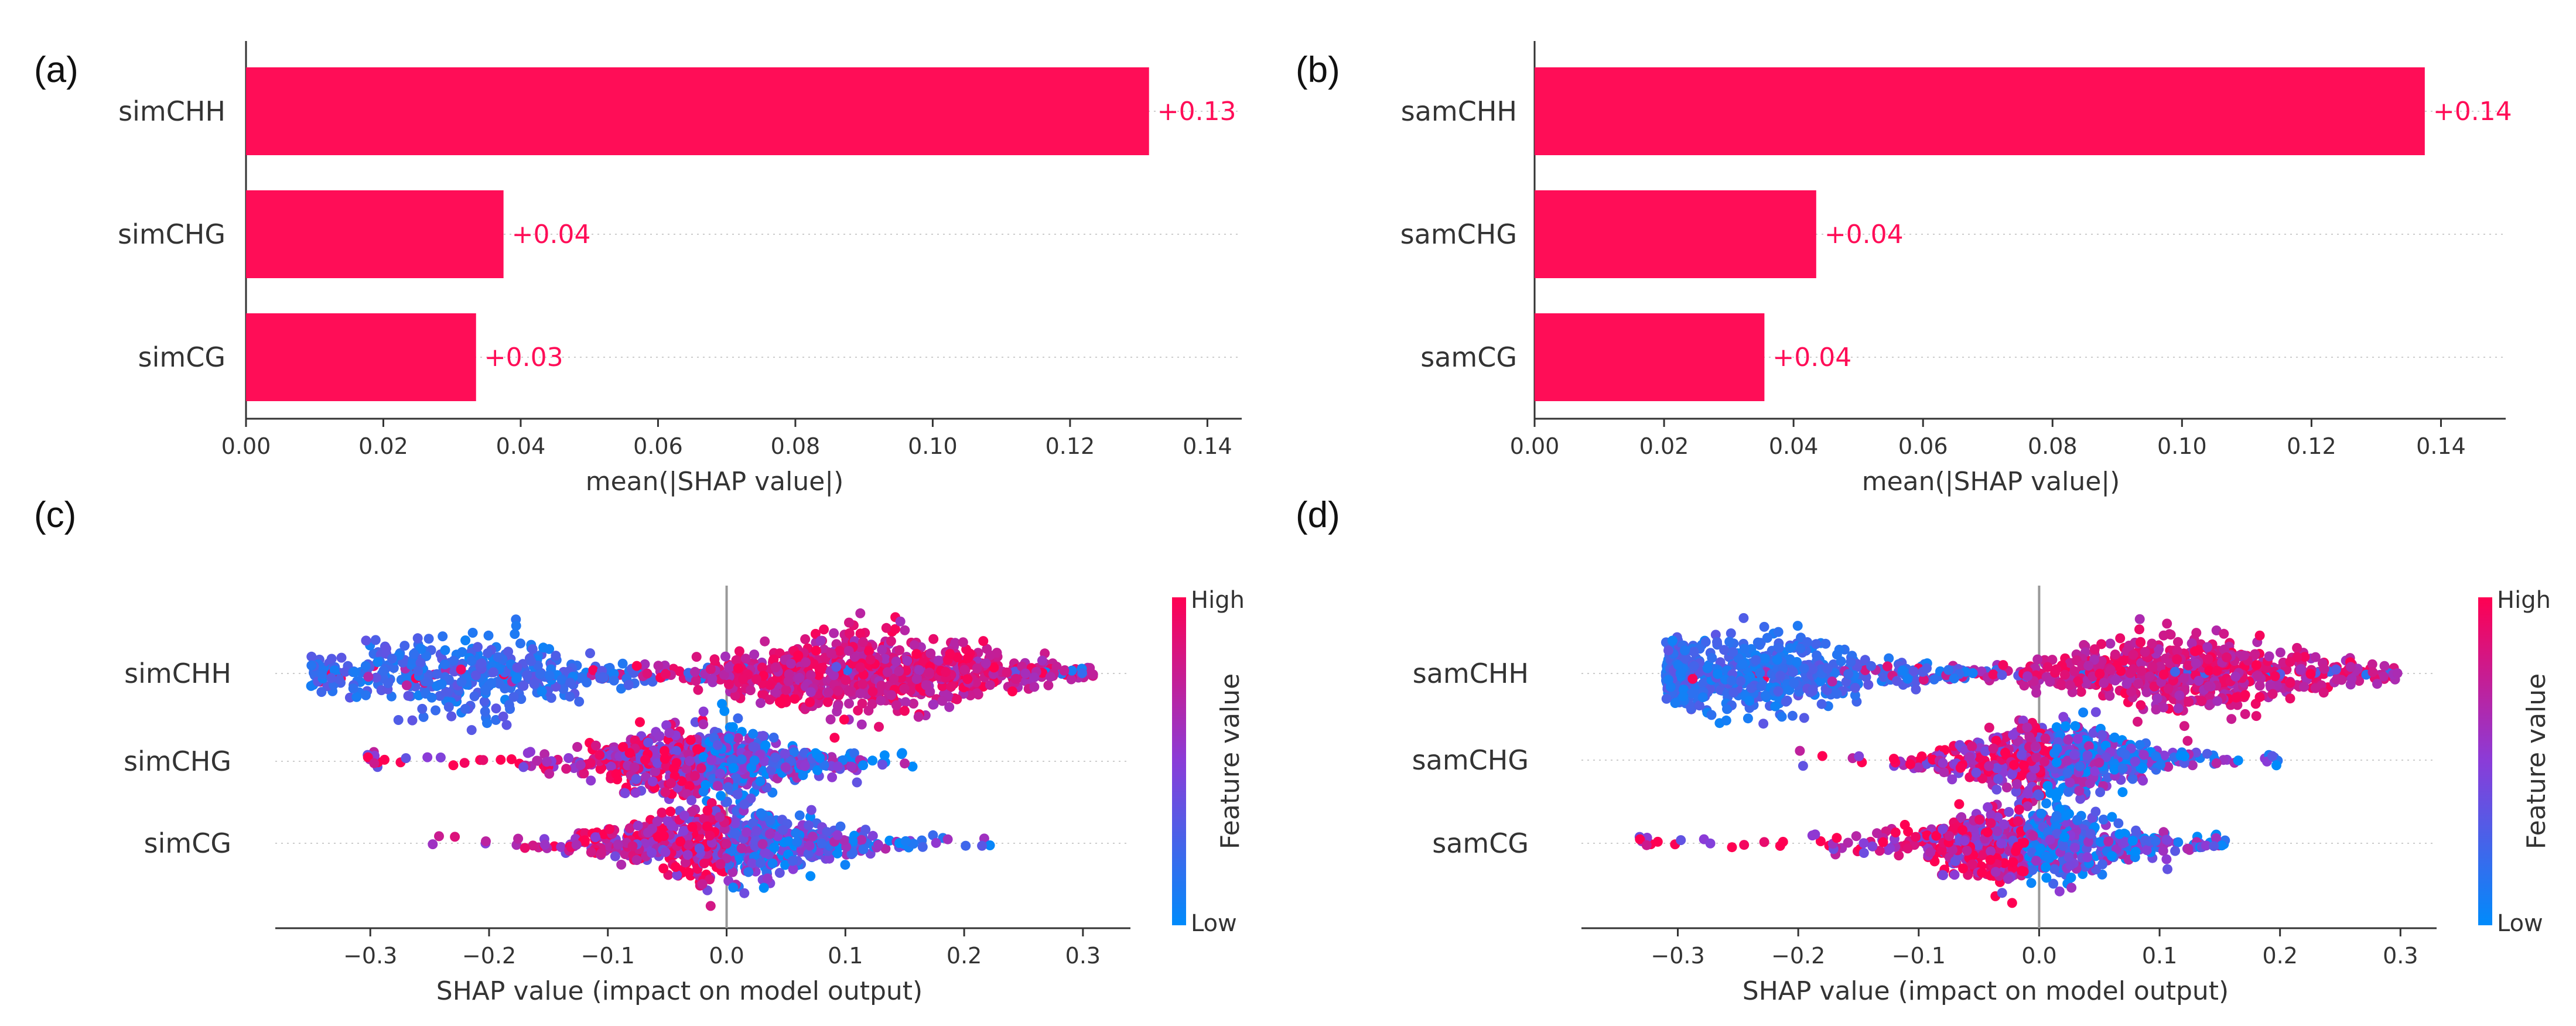  I want to click on x-tick-label: 0.14, so click(2441, 446).